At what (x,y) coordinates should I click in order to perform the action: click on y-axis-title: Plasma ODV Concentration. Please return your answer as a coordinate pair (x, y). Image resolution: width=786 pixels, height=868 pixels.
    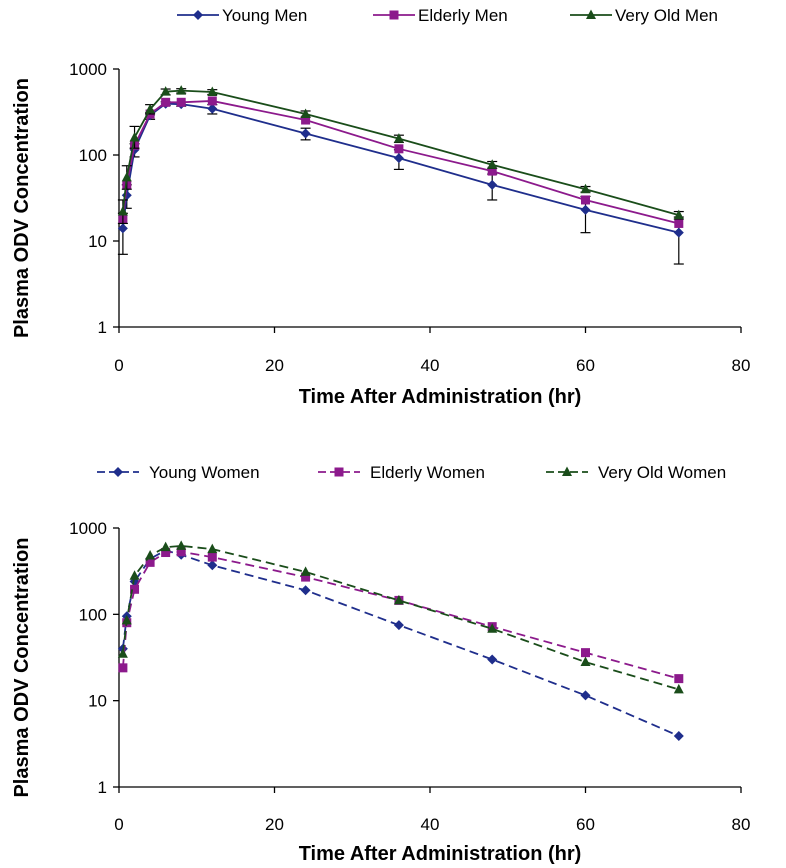
    Looking at the image, I should click on (22, 667).